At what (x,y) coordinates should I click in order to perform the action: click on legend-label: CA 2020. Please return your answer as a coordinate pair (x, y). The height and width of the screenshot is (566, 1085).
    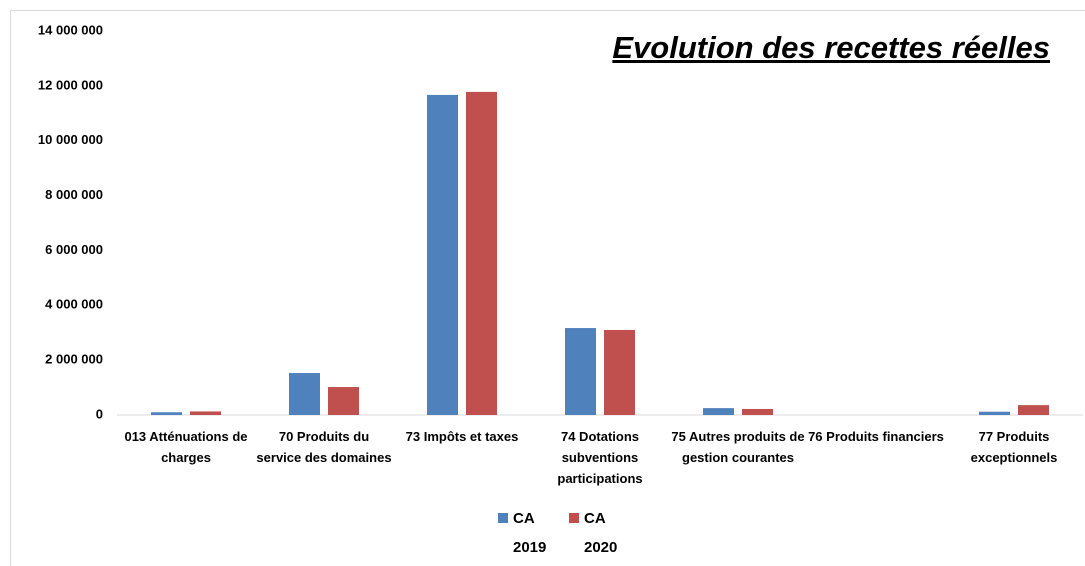
    Looking at the image, I should click on (601, 533).